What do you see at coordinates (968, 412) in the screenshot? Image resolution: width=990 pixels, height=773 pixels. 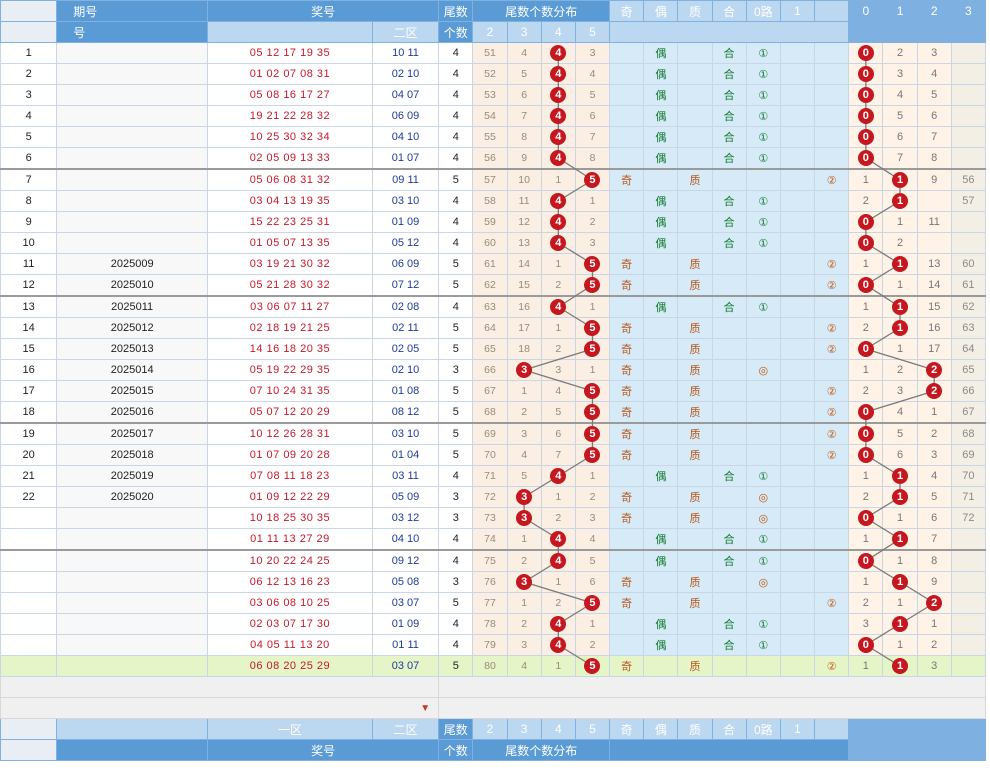 I see `row-remainder-3: 67` at bounding box center [968, 412].